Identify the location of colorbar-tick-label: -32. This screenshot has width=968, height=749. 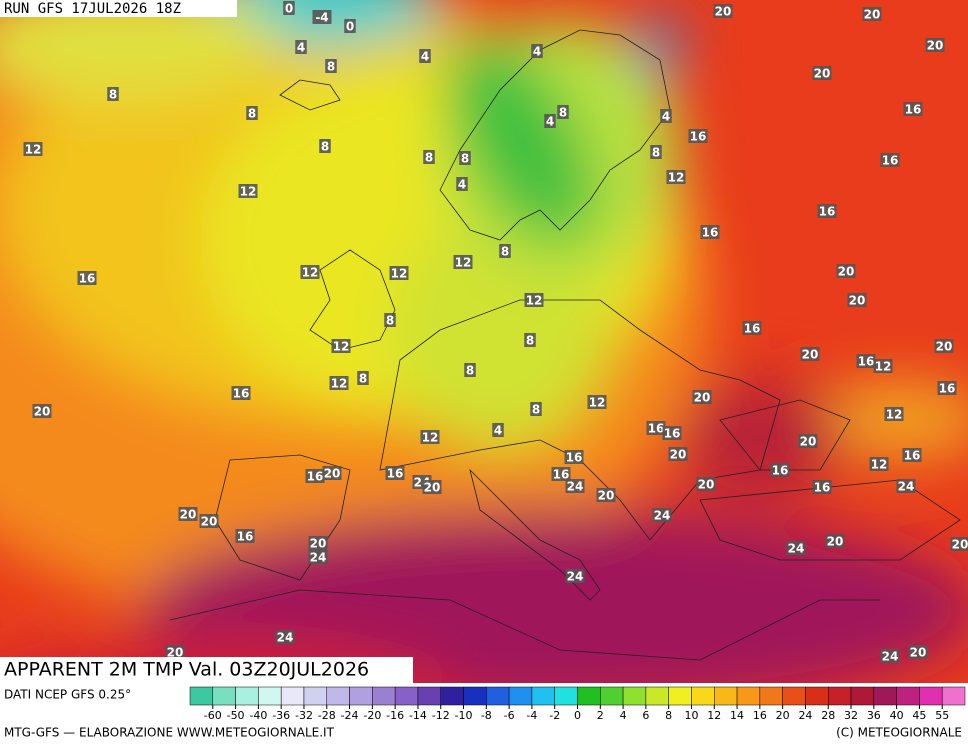
(304, 715).